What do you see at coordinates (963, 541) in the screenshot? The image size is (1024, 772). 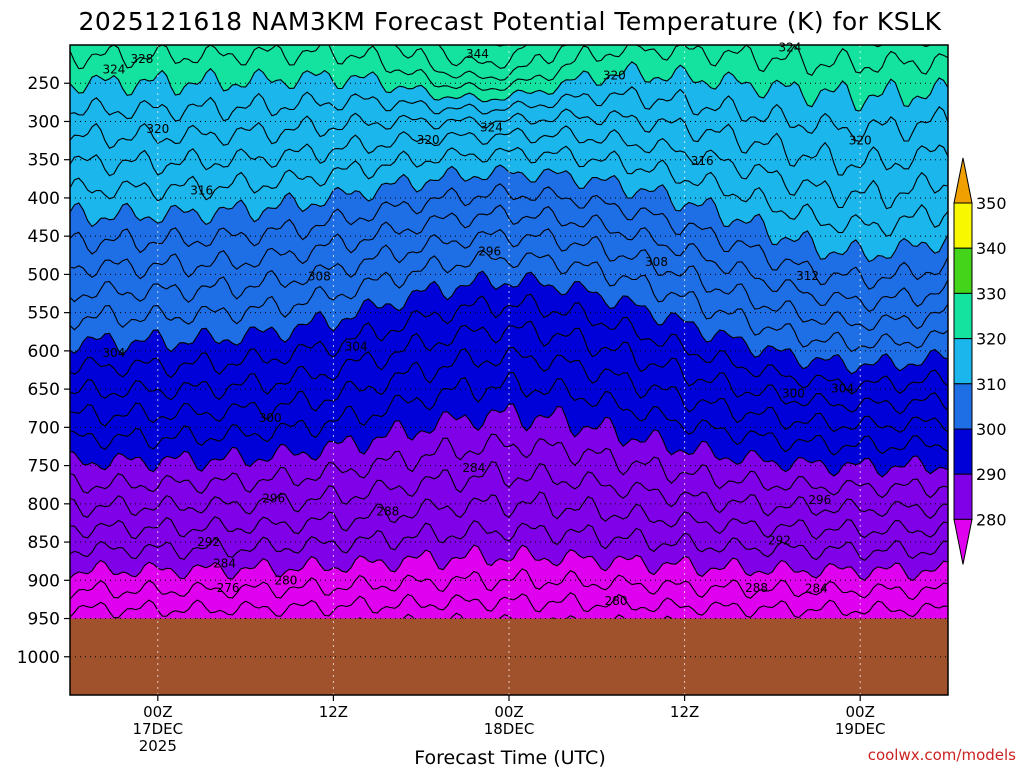 I see `colorbar-extension-low` at bounding box center [963, 541].